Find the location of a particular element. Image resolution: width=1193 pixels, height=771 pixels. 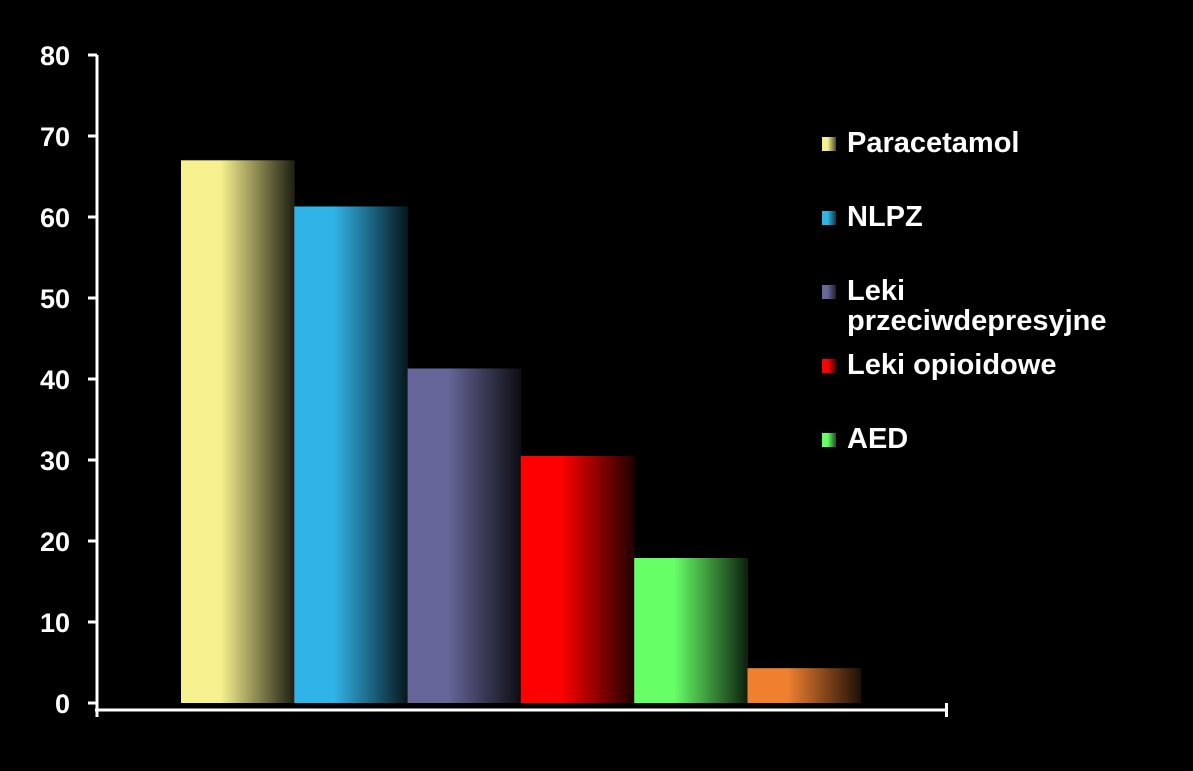

y-tick-label-40: 40 is located at coordinates (55, 380).